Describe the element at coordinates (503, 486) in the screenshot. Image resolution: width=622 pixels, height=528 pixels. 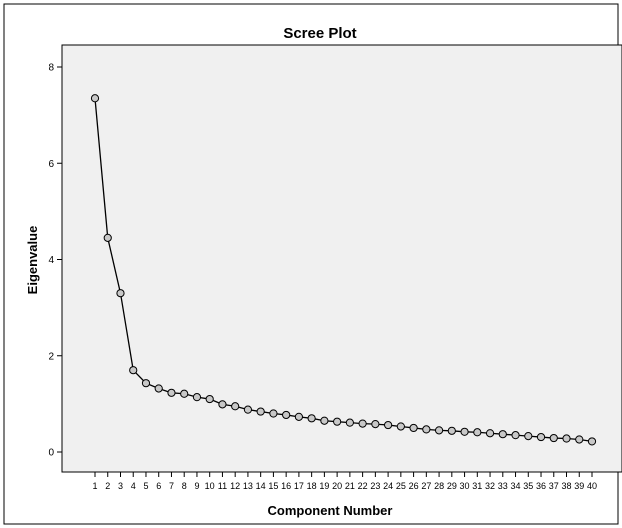
I see `x-tick-label: 33` at that location.